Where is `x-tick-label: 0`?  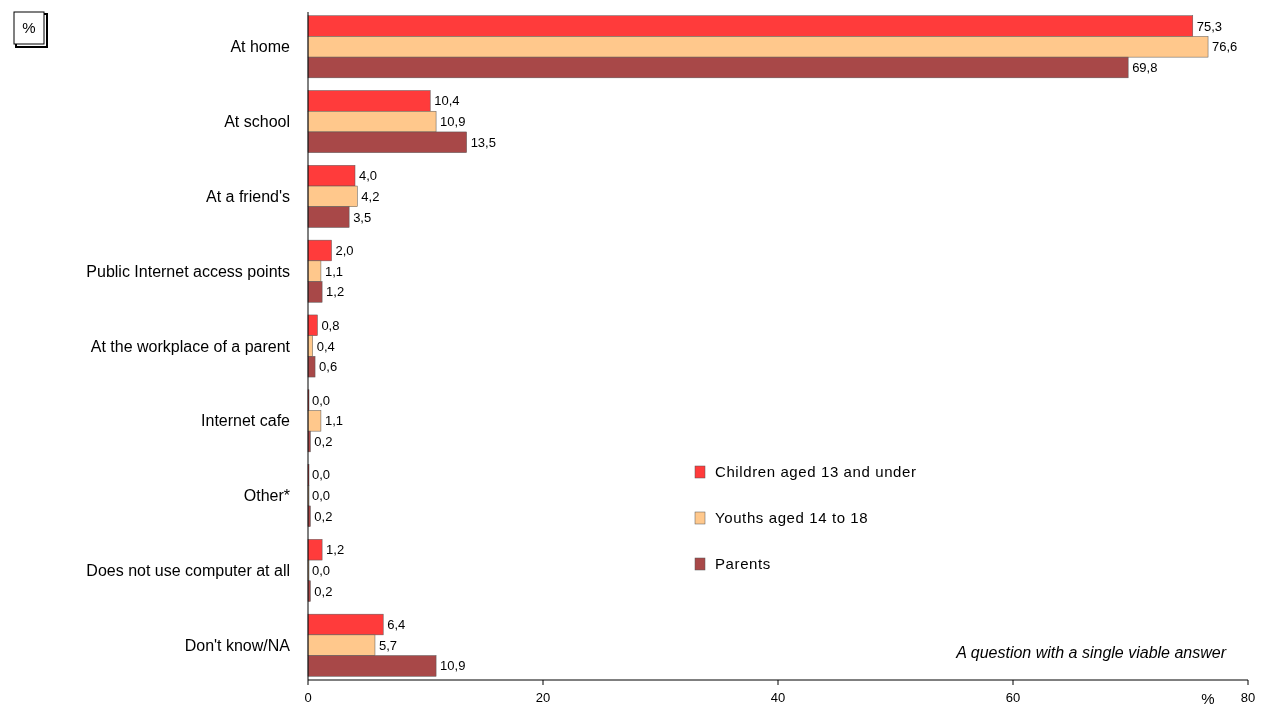
x-tick-label: 0 is located at coordinates (308, 697).